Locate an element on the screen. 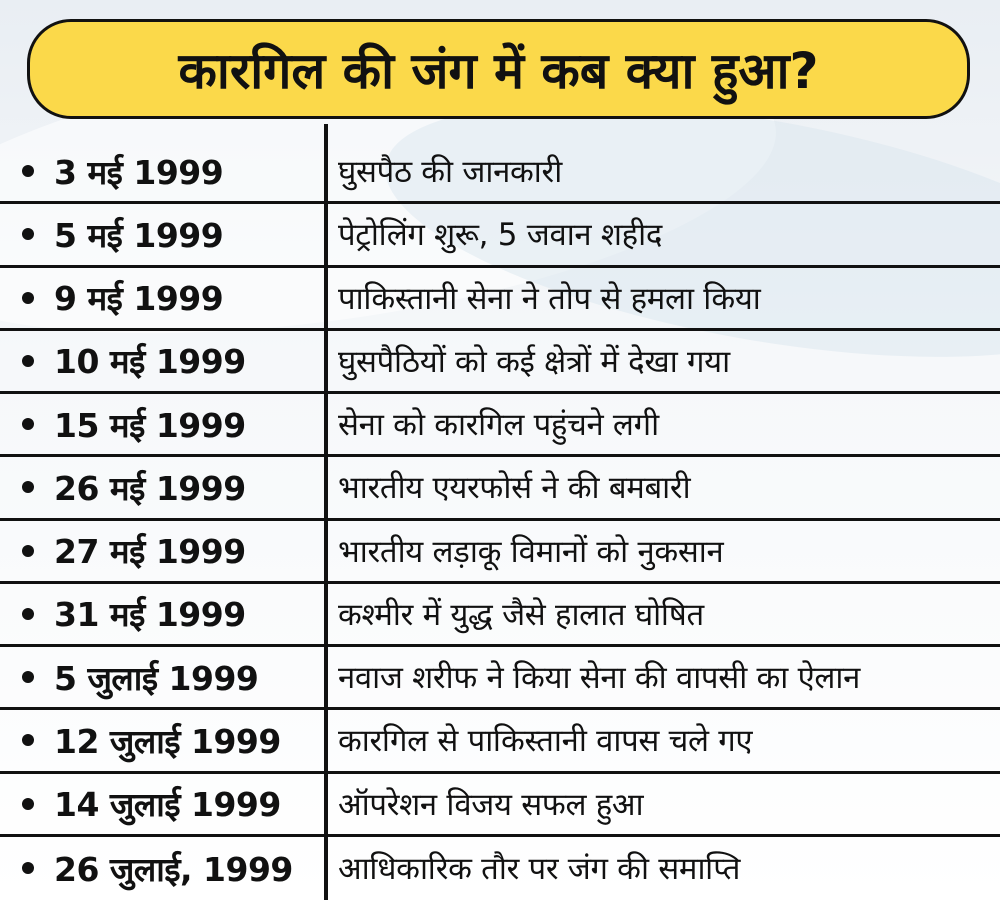 This screenshot has height=900, width=1000. event-cell: पेट्रोलिंग शुरू, 5 जवान शहीद is located at coordinates (663, 234).